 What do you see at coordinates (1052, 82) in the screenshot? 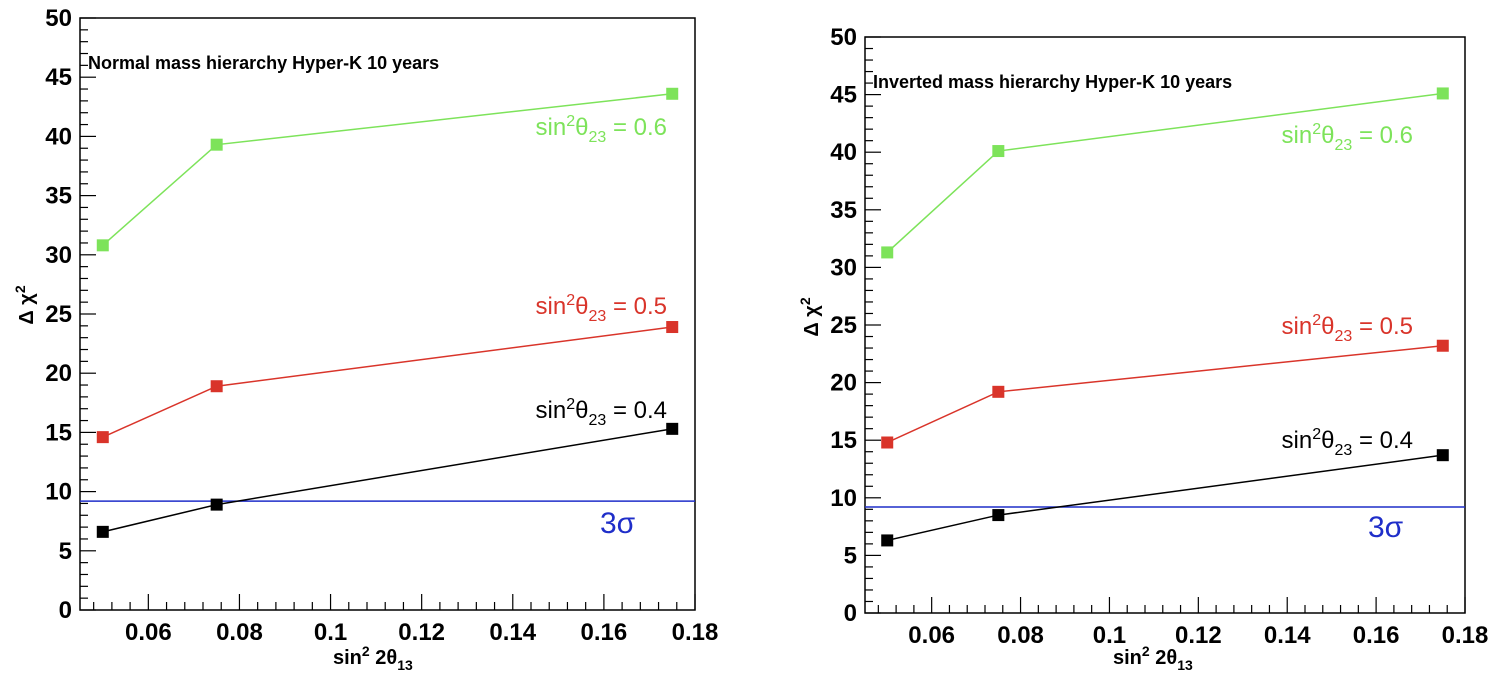
I see `chart-title: Inverted mass hierarchy Hyper-K 10 years` at bounding box center [1052, 82].